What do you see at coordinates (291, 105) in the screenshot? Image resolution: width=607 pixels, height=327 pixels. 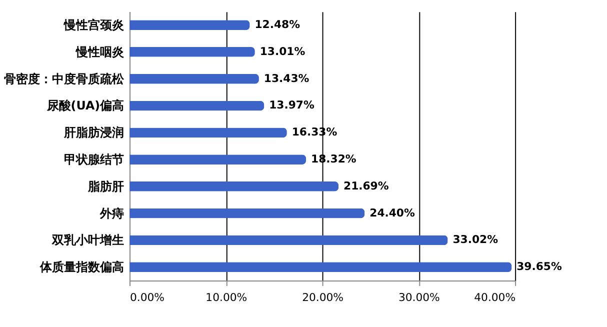 I see `data-label: 13.97%` at bounding box center [291, 105].